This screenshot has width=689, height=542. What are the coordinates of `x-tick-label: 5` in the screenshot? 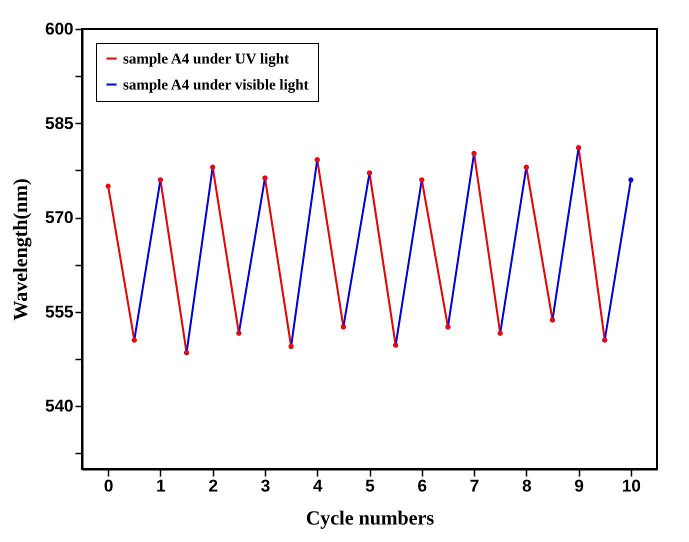 It's located at (370, 486).